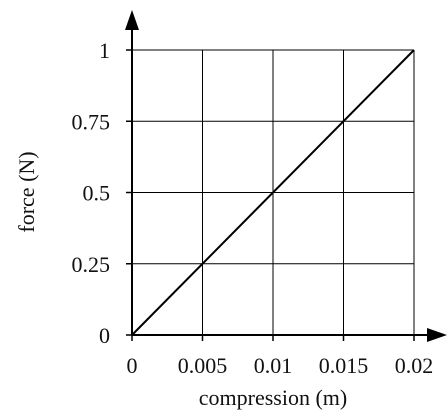 This screenshot has height=418, width=448. Describe the element at coordinates (132, 365) in the screenshot. I see `x-tick-label-0: 0` at that location.